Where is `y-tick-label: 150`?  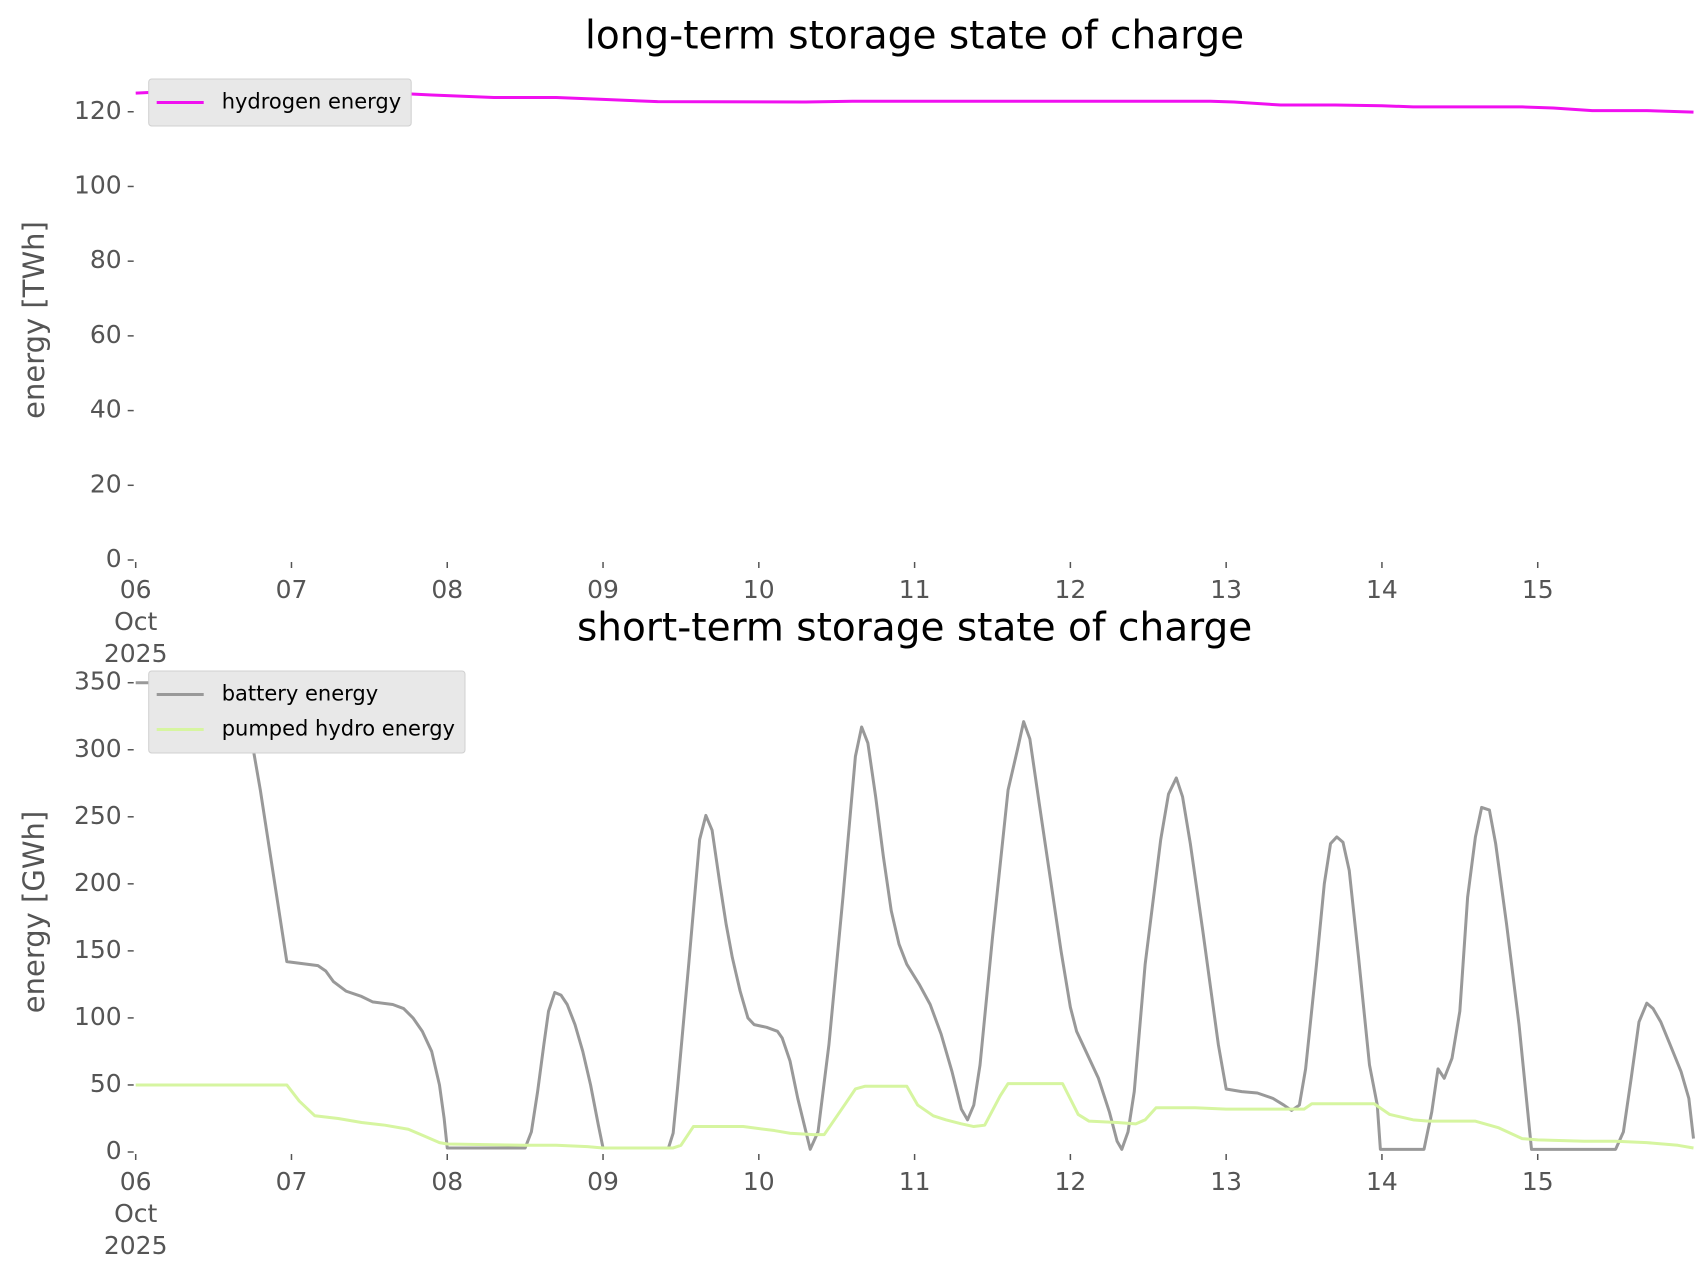 y-tick-label: 150 is located at coordinates (98, 949).